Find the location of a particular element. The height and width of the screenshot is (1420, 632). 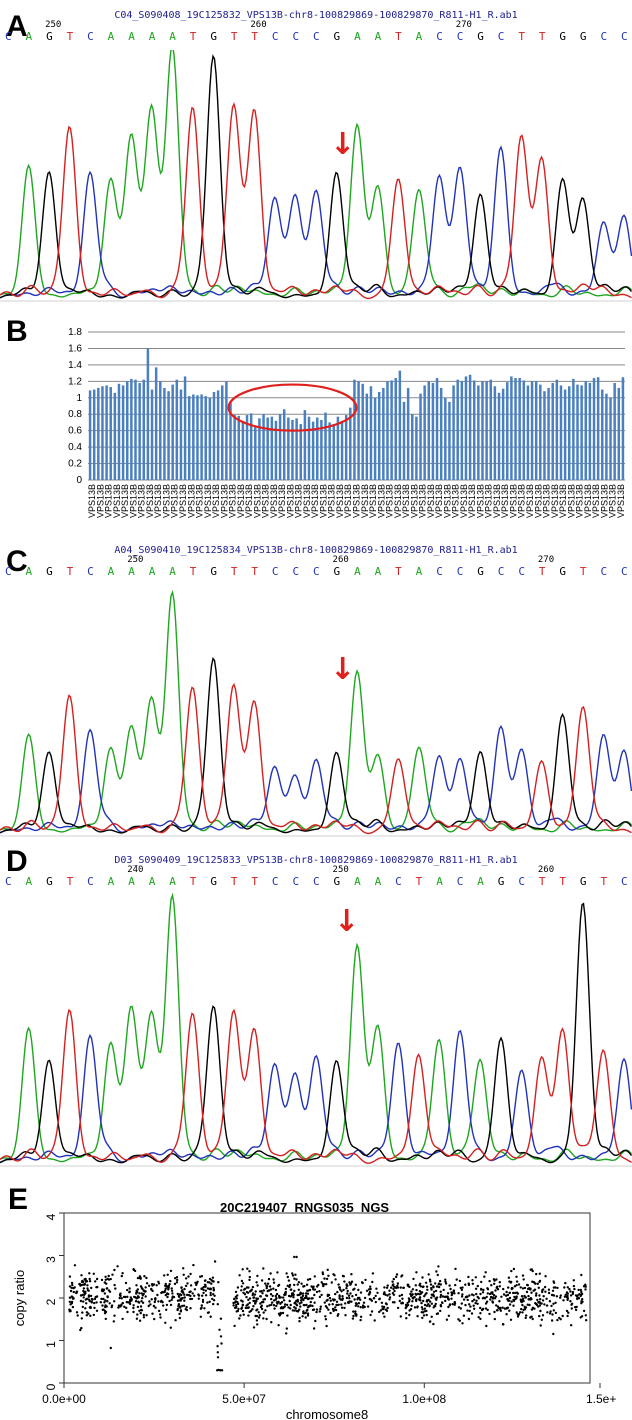

x-tick-label: 0.0e+00 is located at coordinates (64, 1399).